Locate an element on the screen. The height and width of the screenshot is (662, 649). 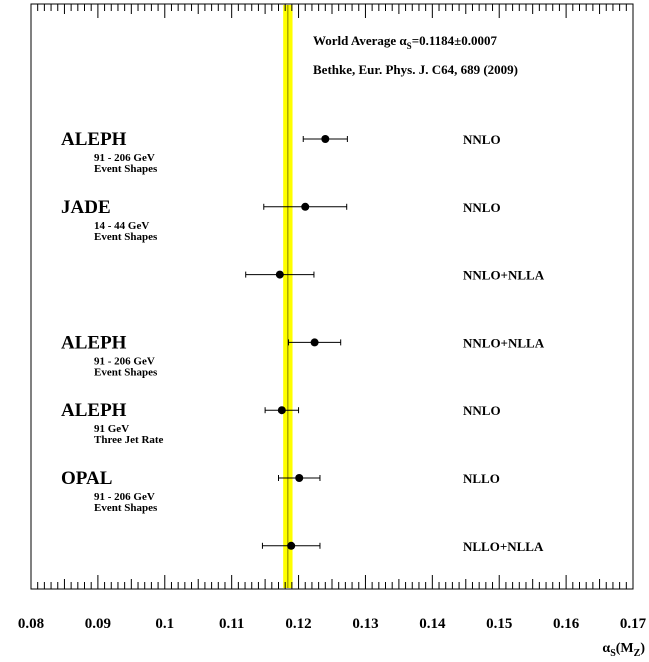
measurement-row: NNLO+NLLA is located at coordinates (395, 275).